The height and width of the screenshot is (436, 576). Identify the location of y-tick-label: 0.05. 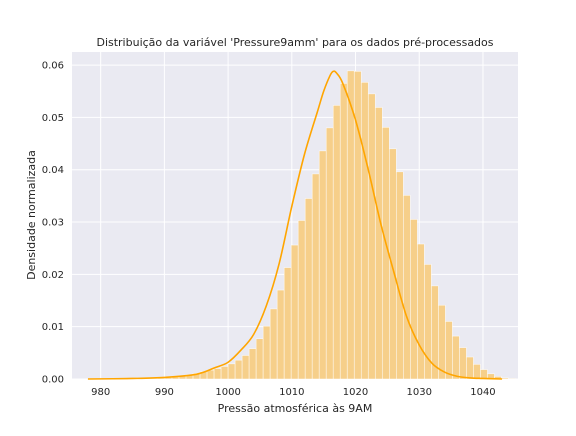
(53, 118).